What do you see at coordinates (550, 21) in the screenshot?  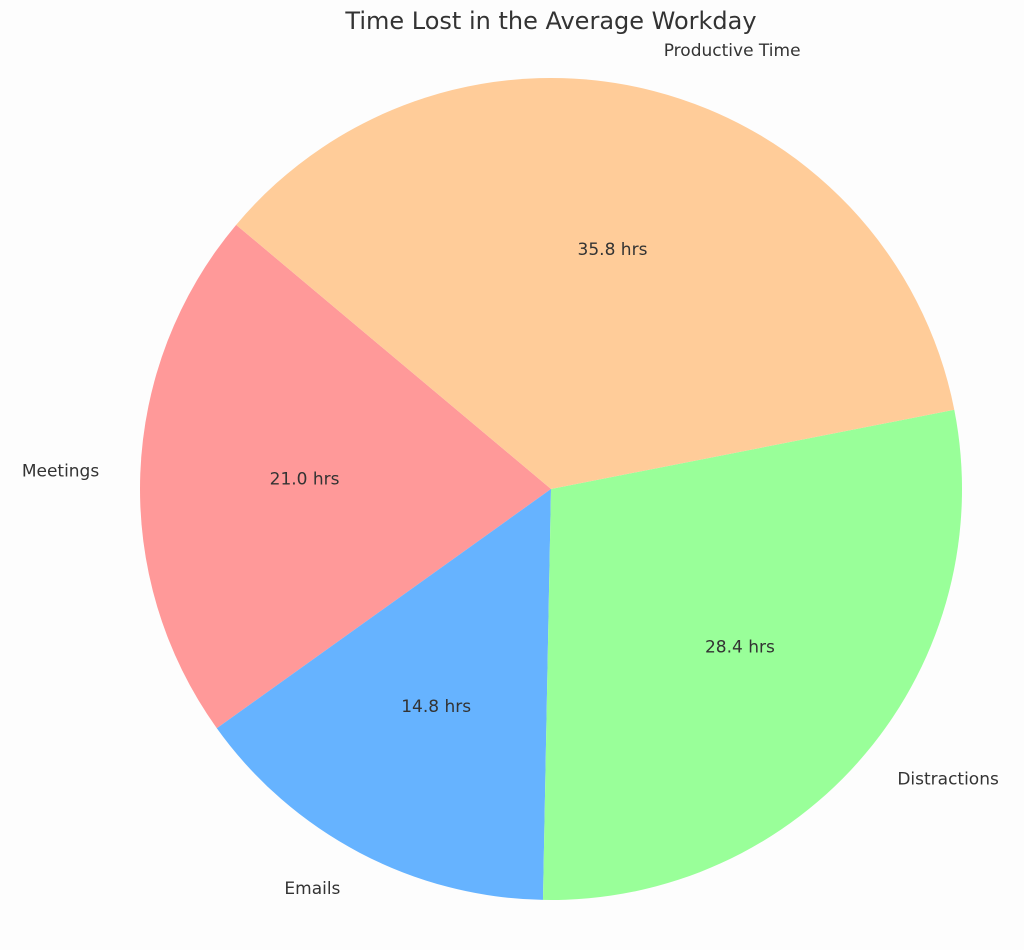 I see `chart-title: Time Lost in the Average Workday` at bounding box center [550, 21].